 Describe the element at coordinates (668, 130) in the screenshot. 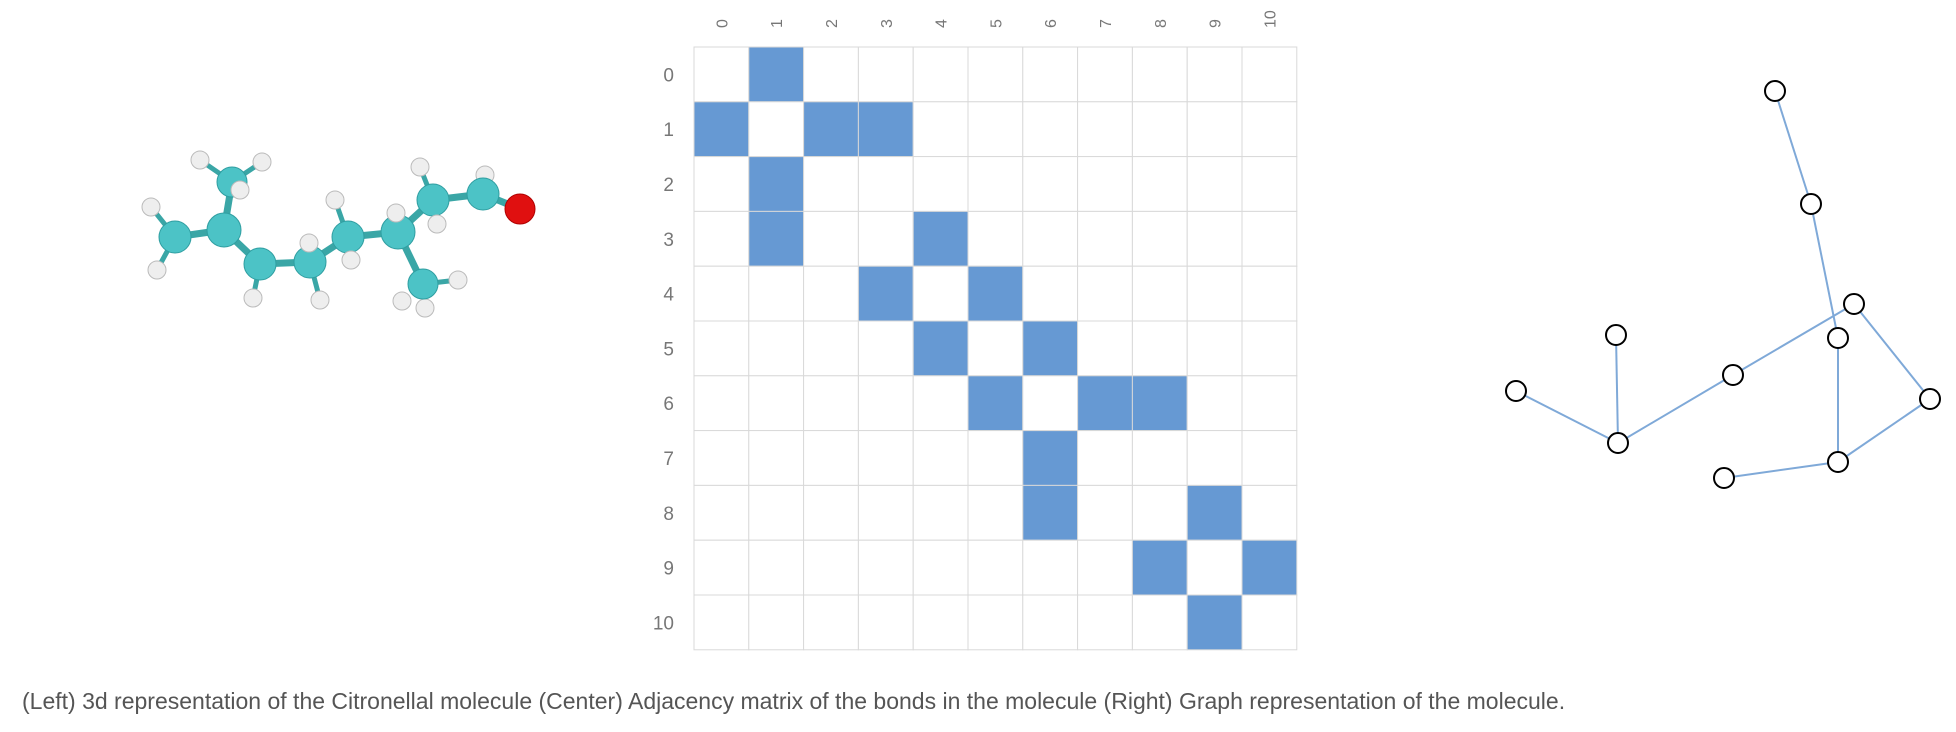

I see `row-label: 1` at that location.